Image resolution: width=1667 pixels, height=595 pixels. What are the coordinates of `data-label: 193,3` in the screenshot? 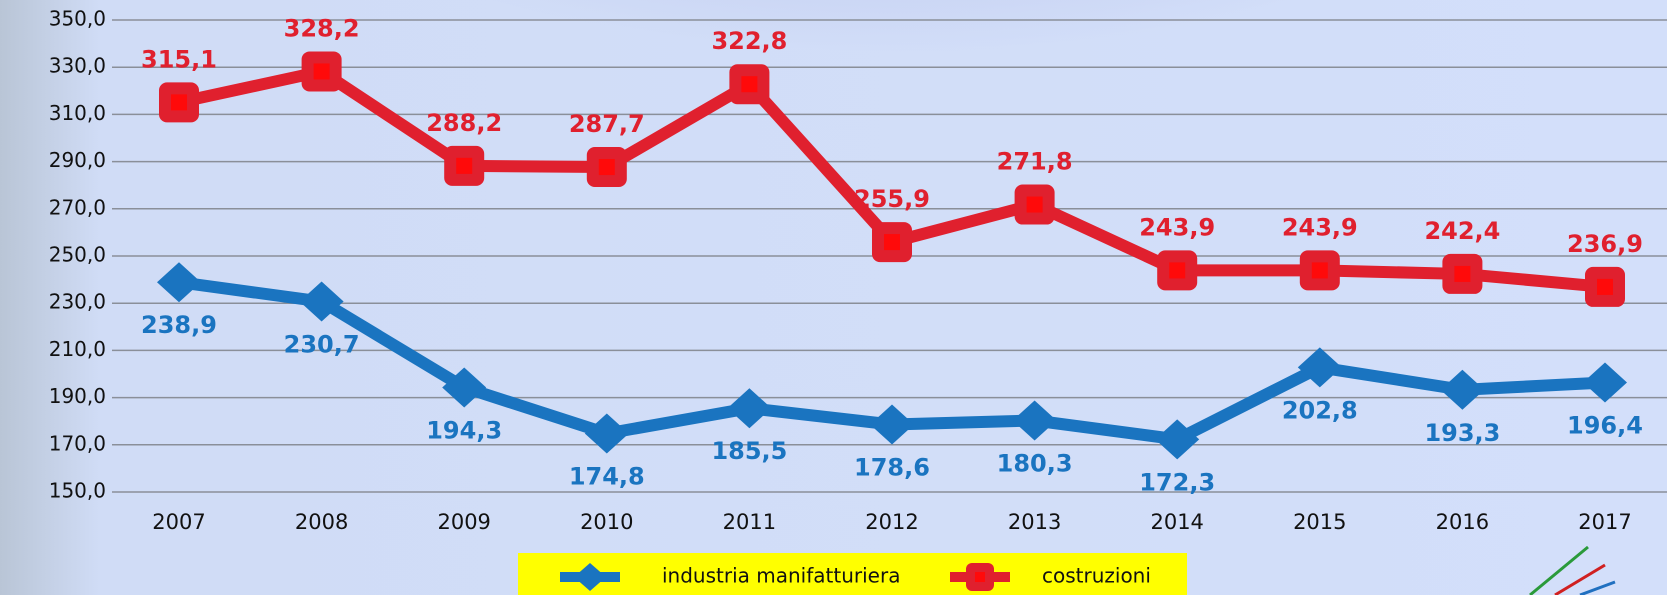 It's located at (1462, 433).